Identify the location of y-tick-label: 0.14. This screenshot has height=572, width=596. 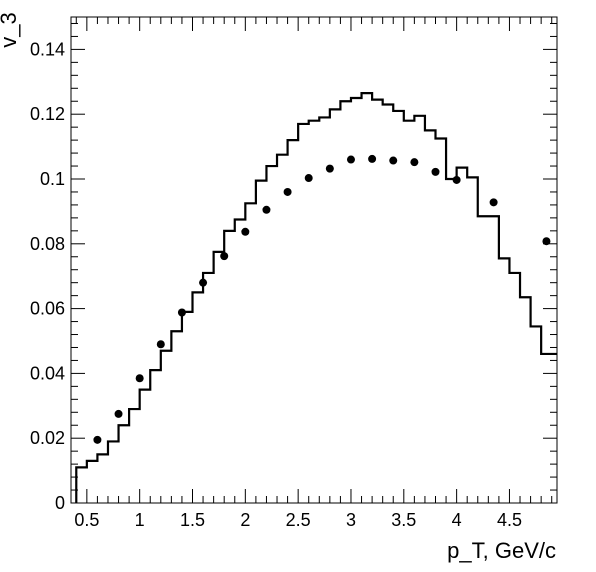
(47, 49).